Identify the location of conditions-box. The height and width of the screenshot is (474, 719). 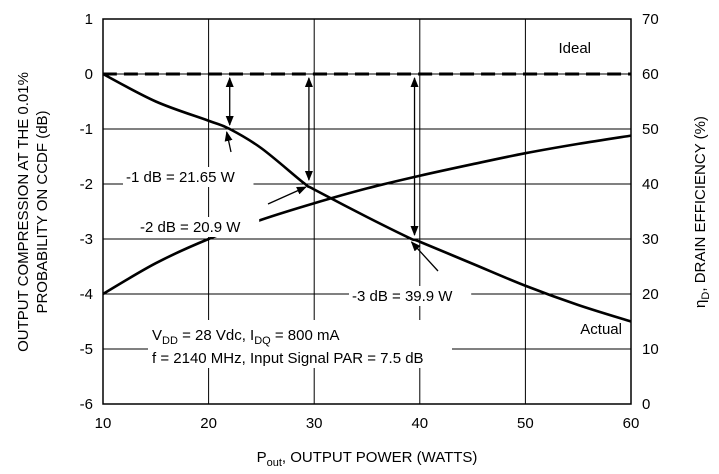
(300, 344).